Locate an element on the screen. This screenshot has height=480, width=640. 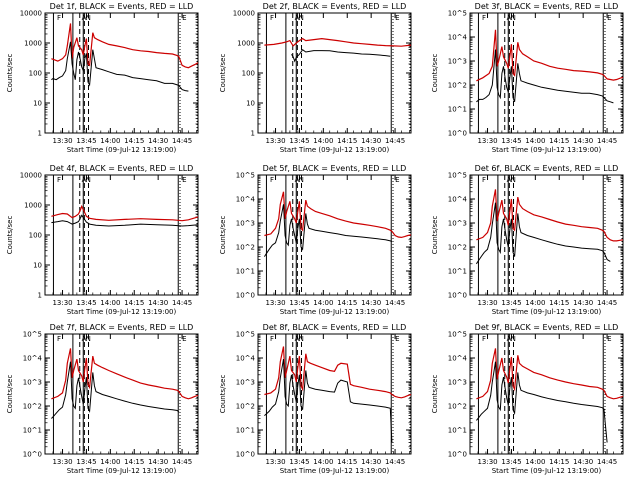
panel-9-series-black-events is located at coordinates (542, 402).